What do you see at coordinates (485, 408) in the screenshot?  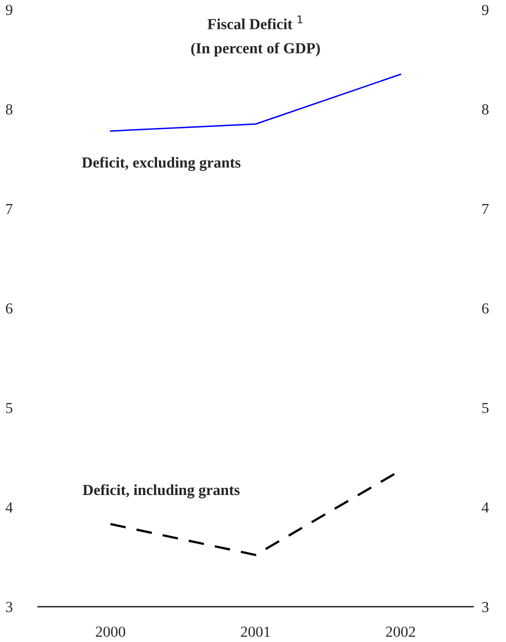 I see `y2-tick-label: 5` at bounding box center [485, 408].